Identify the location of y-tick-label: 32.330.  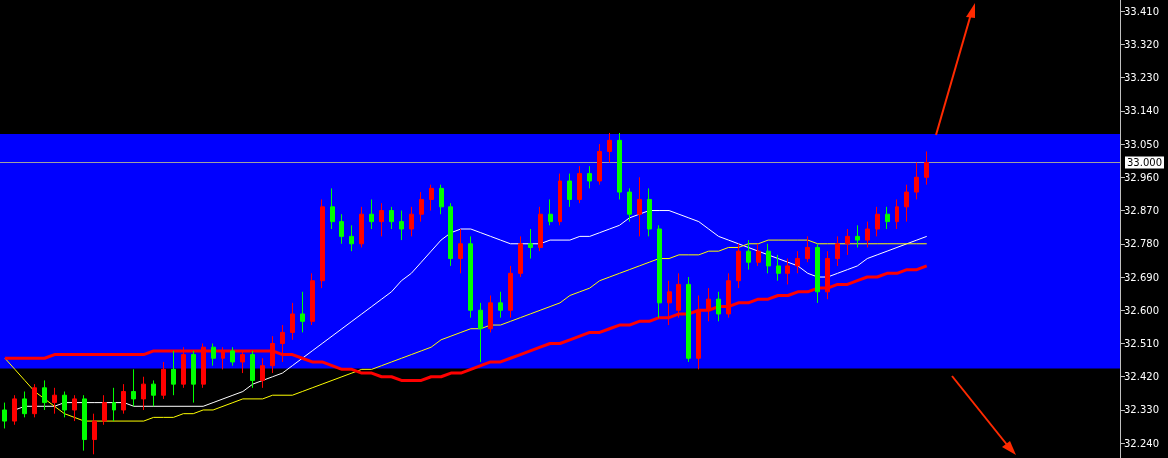
(1141, 410).